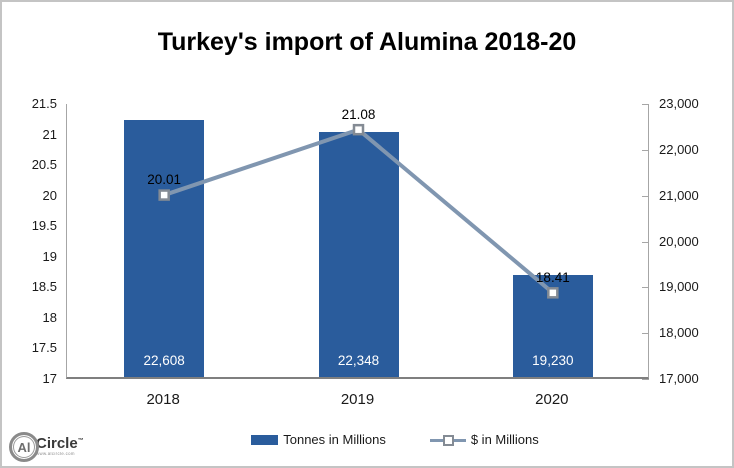  Describe the element at coordinates (60, 443) in the screenshot. I see `logo-name: Circle™` at that location.